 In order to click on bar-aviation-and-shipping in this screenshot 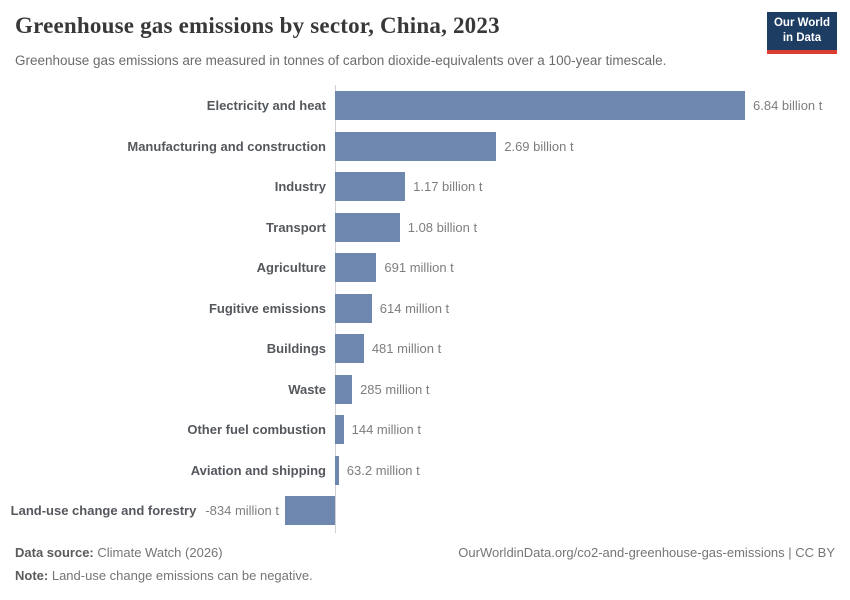, I will do `click(337, 470)`.